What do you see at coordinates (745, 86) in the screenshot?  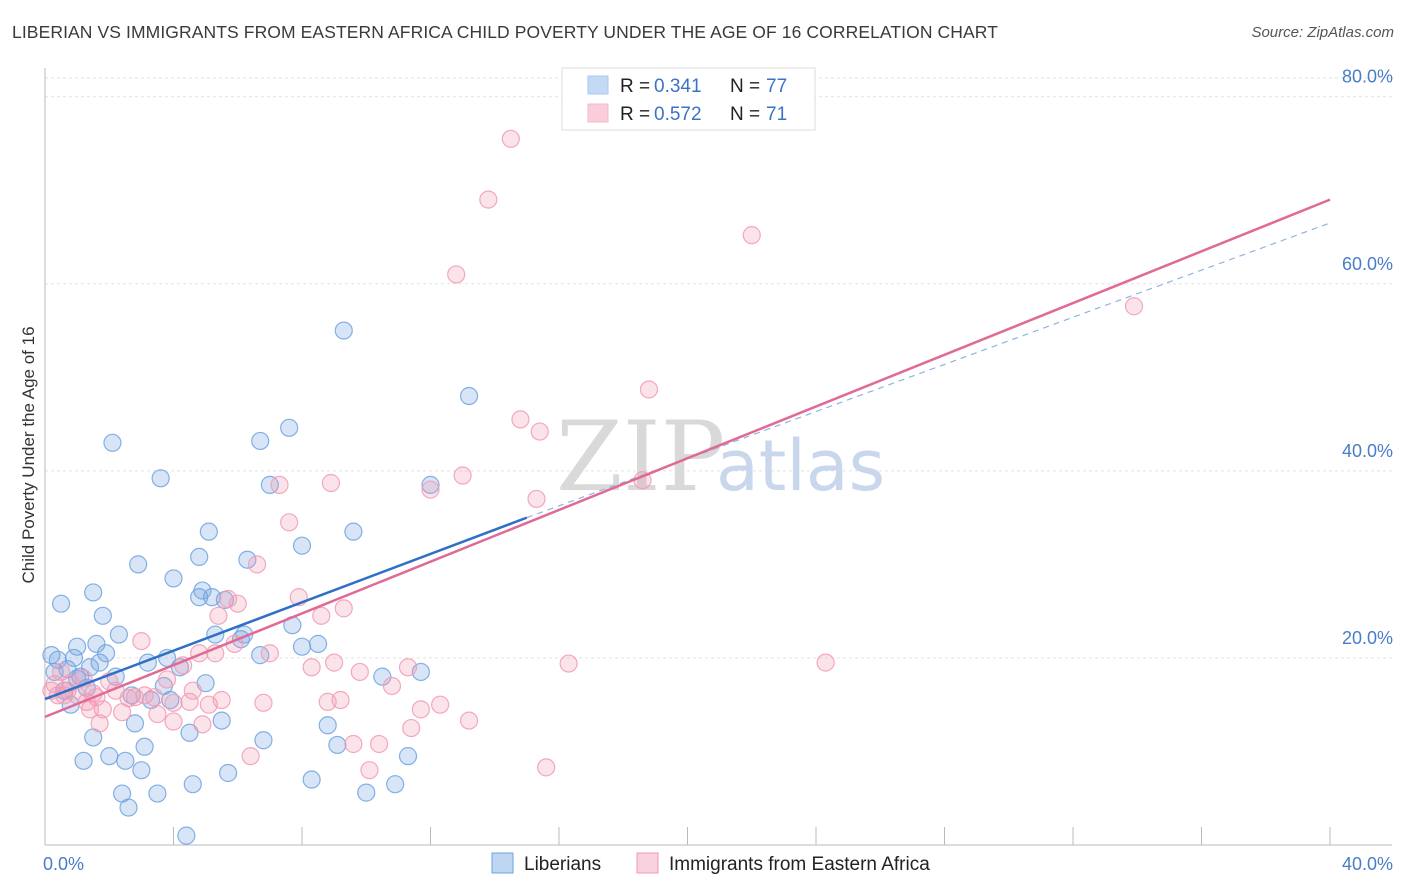 I see `legend-n-label-0: N =` at bounding box center [745, 86].